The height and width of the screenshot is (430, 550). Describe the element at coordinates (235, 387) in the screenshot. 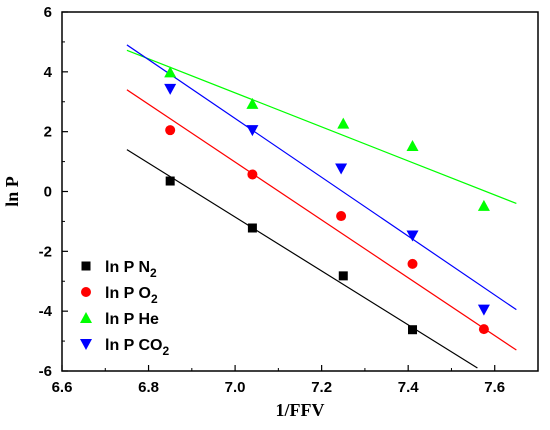

I see `x-tick-label: 7.0` at that location.